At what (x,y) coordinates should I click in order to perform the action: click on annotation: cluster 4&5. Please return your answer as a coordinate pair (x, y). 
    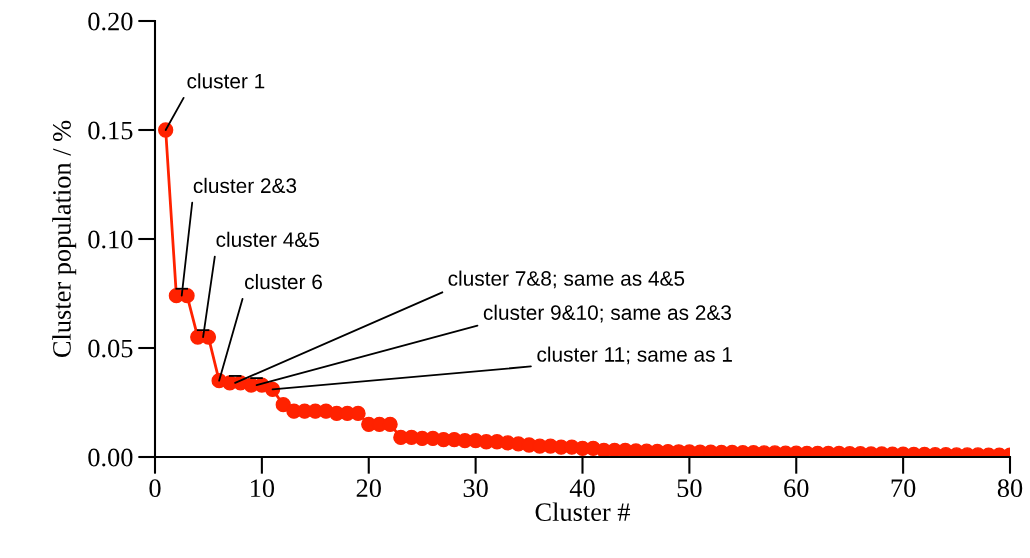
    Looking at the image, I should click on (267, 239).